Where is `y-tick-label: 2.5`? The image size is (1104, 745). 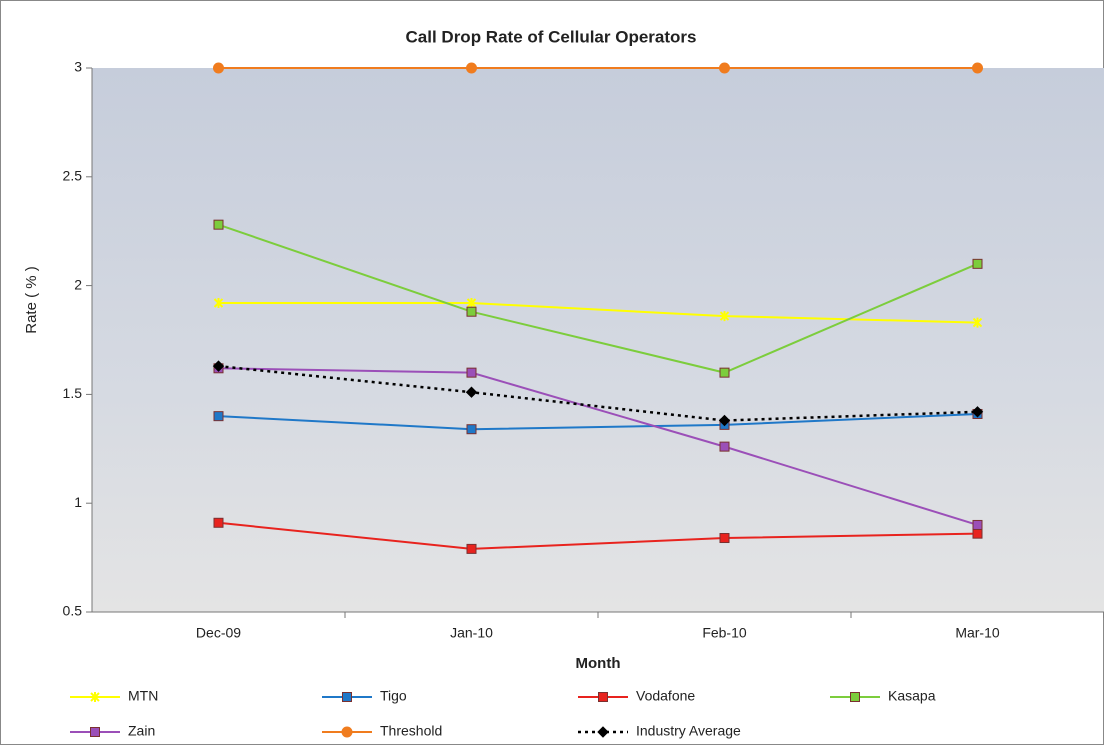
y-tick-label: 2.5 is located at coordinates (73, 176).